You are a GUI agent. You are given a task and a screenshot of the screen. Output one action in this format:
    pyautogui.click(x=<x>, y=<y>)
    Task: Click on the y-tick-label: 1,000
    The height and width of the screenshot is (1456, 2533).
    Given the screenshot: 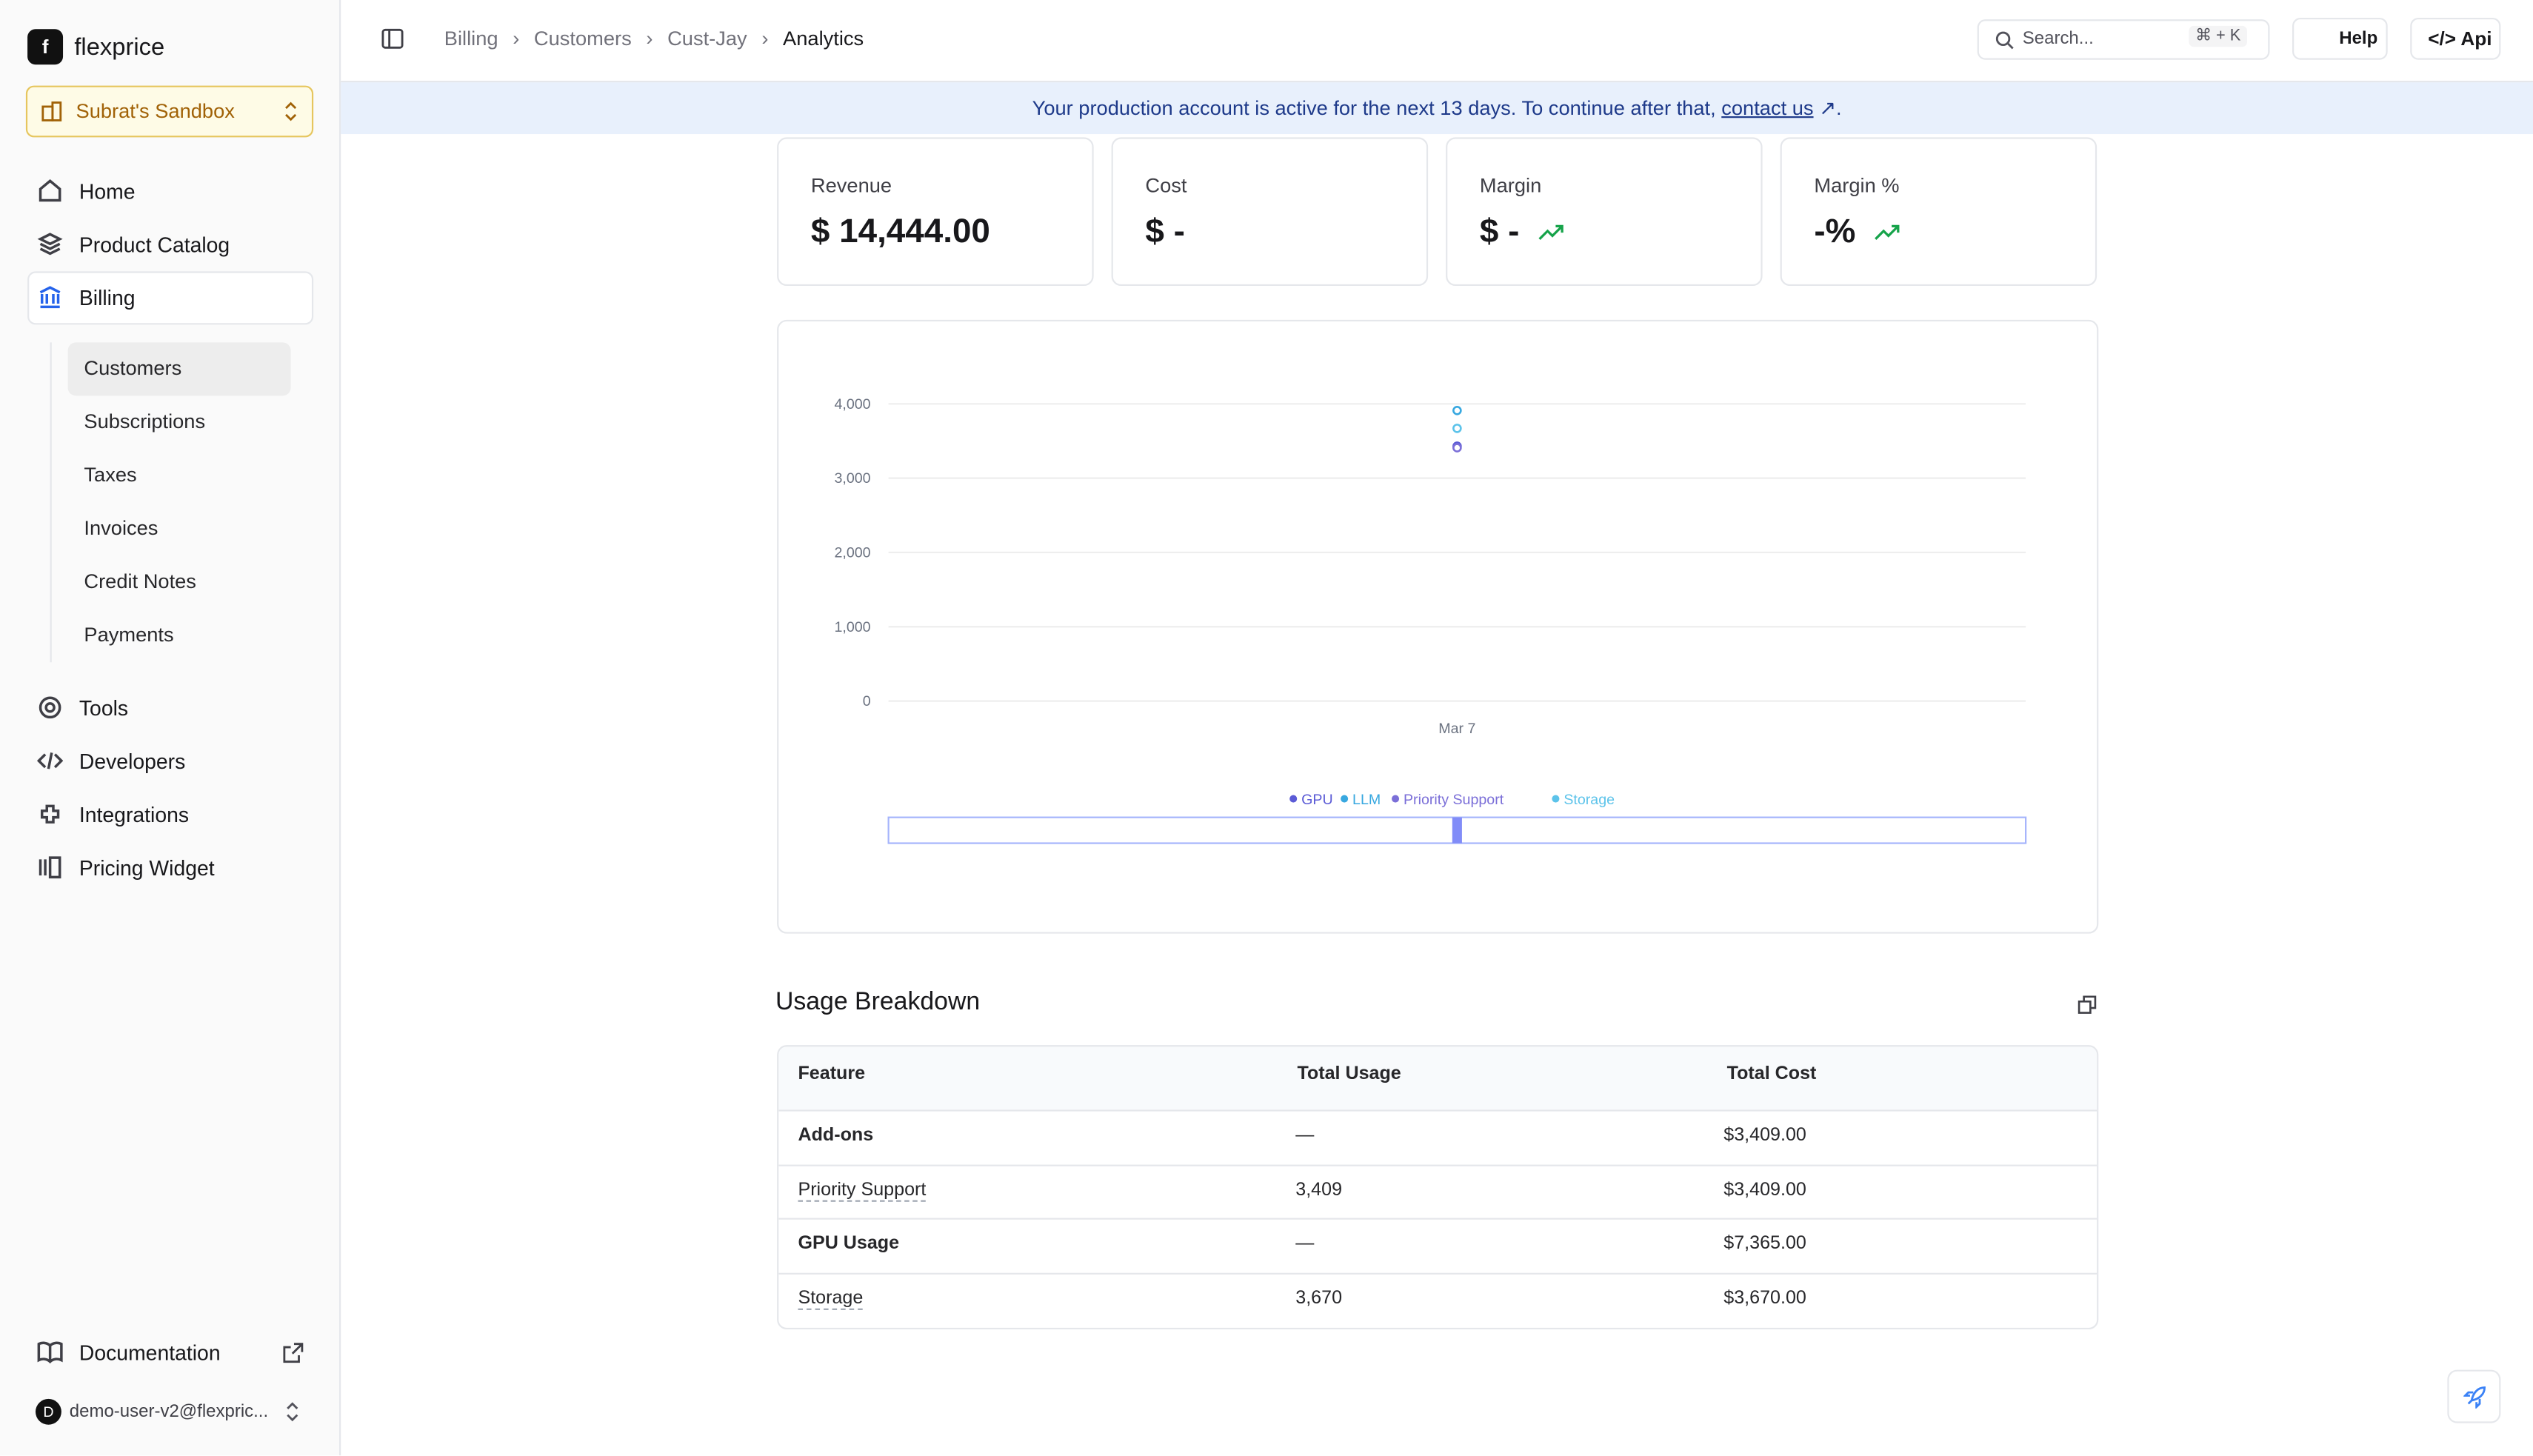 What is the action you would take?
    pyautogui.click(x=852, y=627)
    